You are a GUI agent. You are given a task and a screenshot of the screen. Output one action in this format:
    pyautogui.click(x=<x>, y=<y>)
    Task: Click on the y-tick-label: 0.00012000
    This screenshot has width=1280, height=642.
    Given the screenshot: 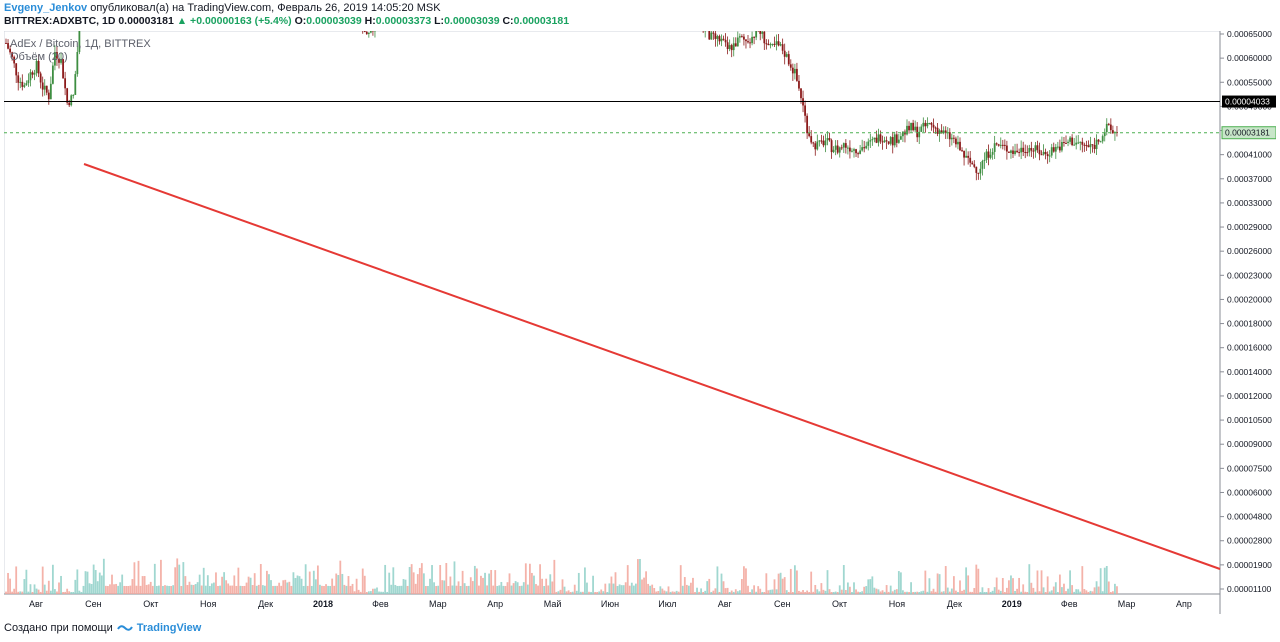 What is the action you would take?
    pyautogui.click(x=1249, y=396)
    